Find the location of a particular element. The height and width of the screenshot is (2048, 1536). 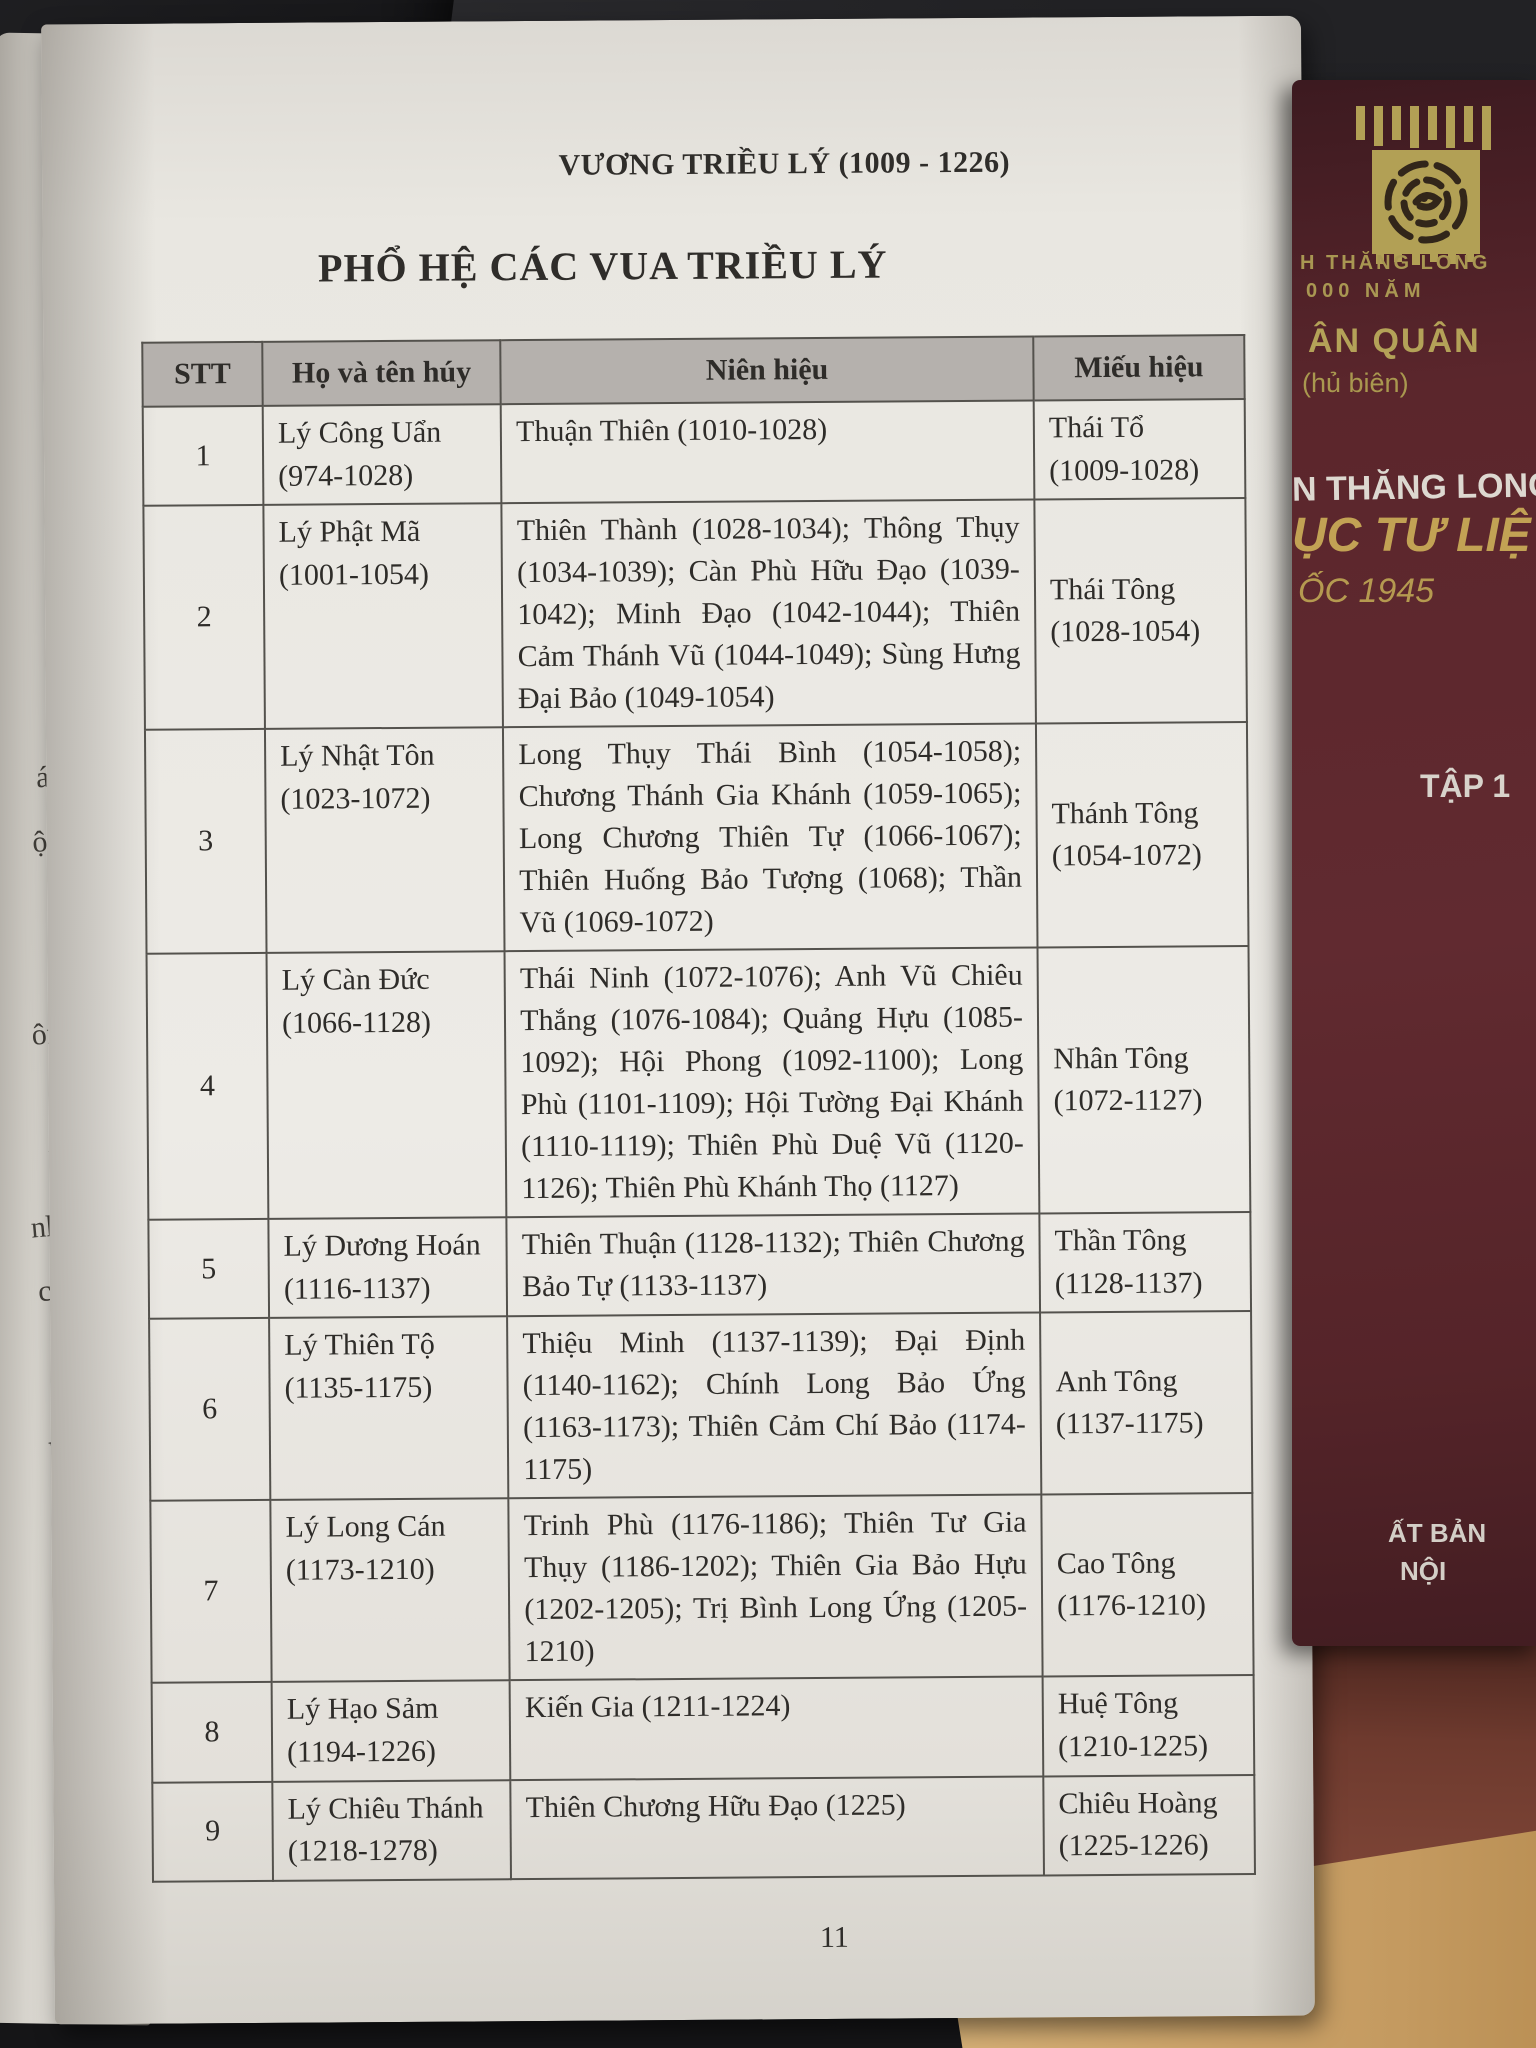

cell-stt-text: 1 is located at coordinates (203, 455).